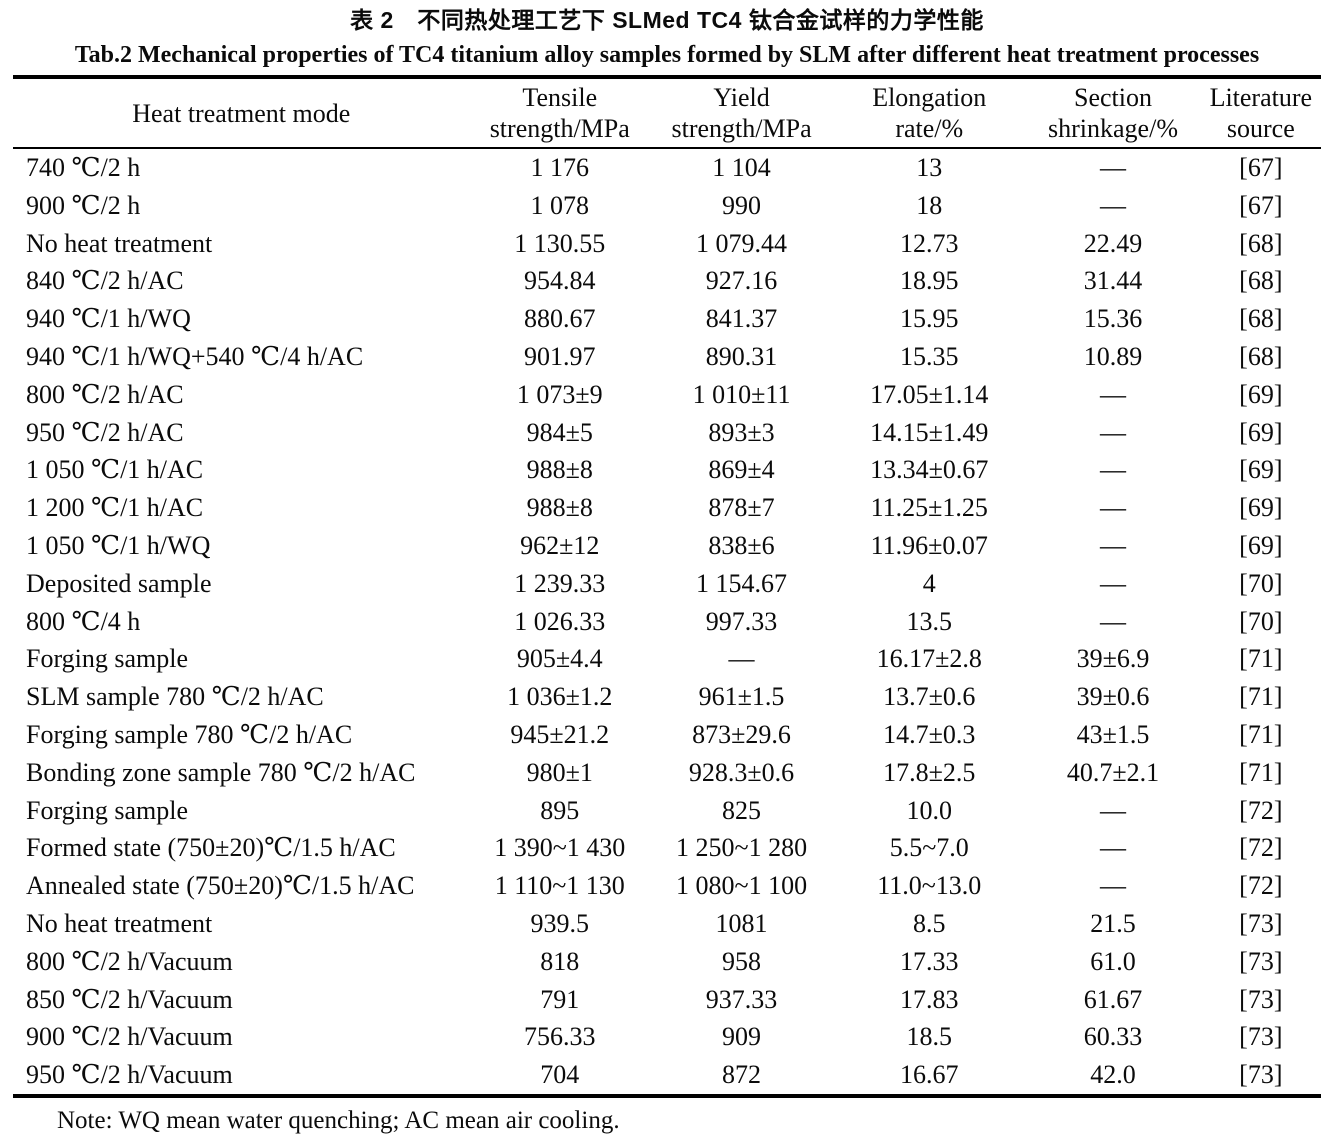 This screenshot has height=1135, width=1334. Describe the element at coordinates (560, 1037) in the screenshot. I see `cell-tensile-strength: 756.33` at that location.